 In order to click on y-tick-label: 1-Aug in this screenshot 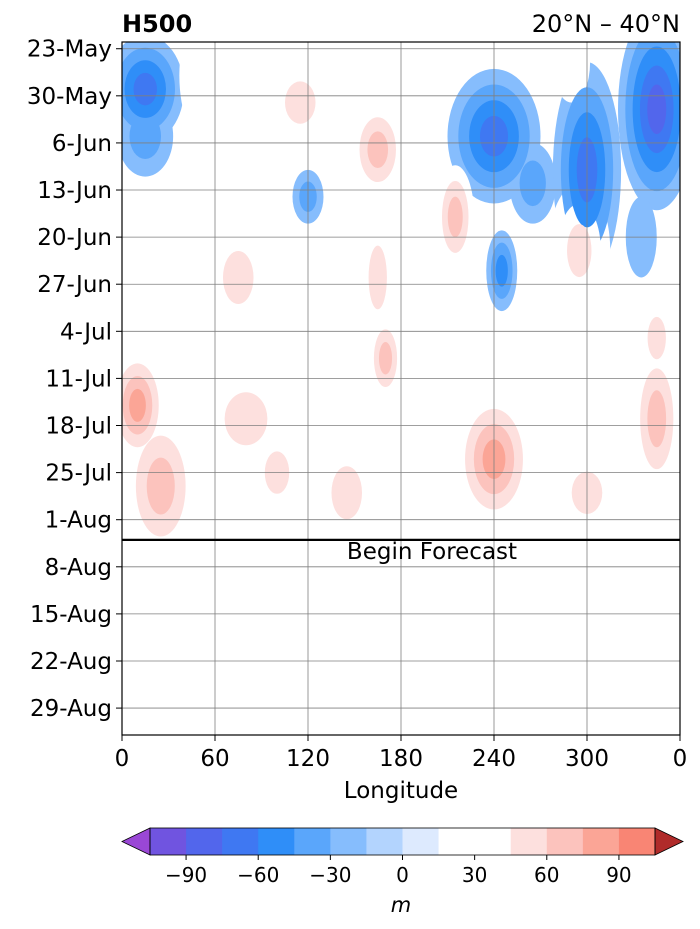, I will do `click(78, 521)`.